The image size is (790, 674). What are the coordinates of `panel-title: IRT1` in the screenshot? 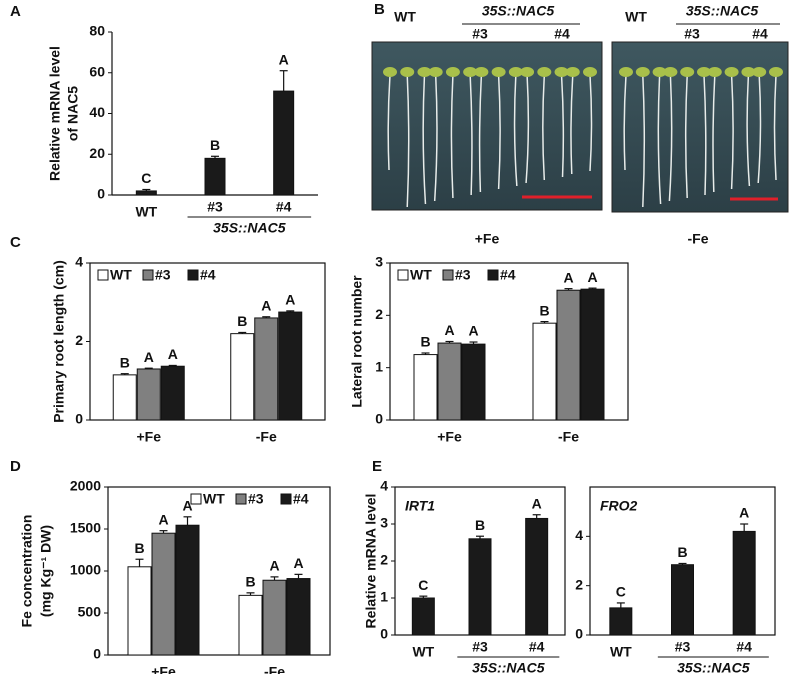 It's located at (420, 506).